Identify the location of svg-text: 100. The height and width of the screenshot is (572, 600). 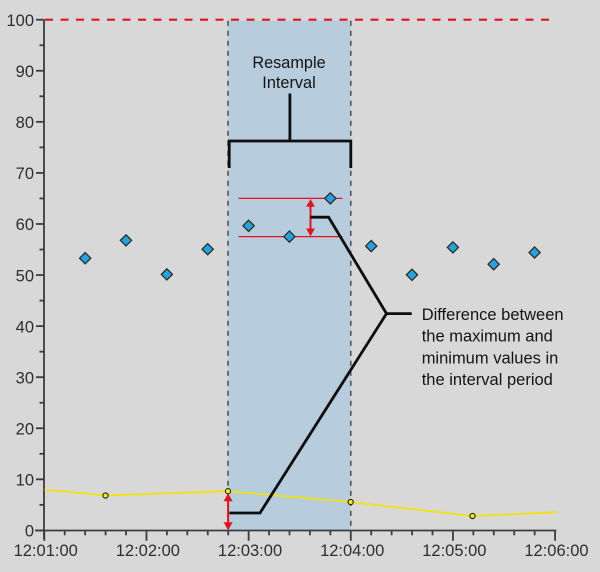
(20, 21).